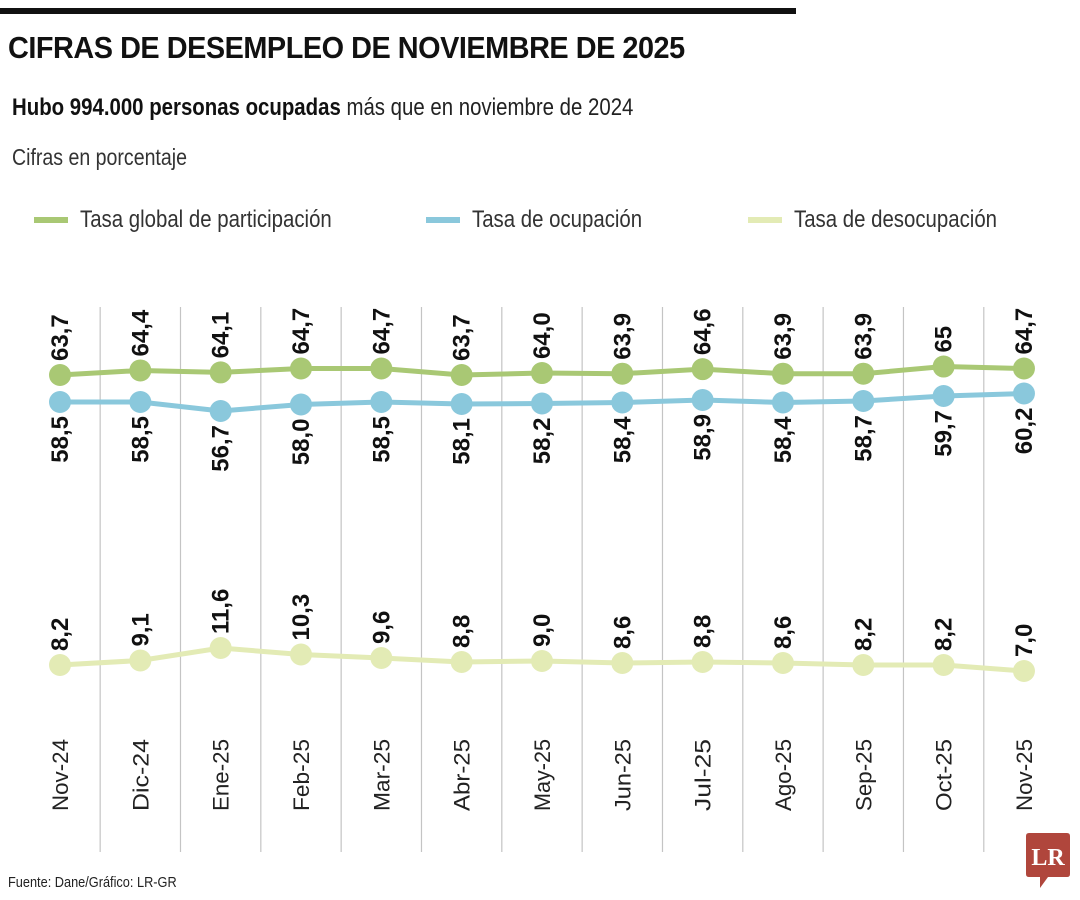  Describe the element at coordinates (1024, 775) in the screenshot. I see `x-tick-label: Nov-25` at that location.